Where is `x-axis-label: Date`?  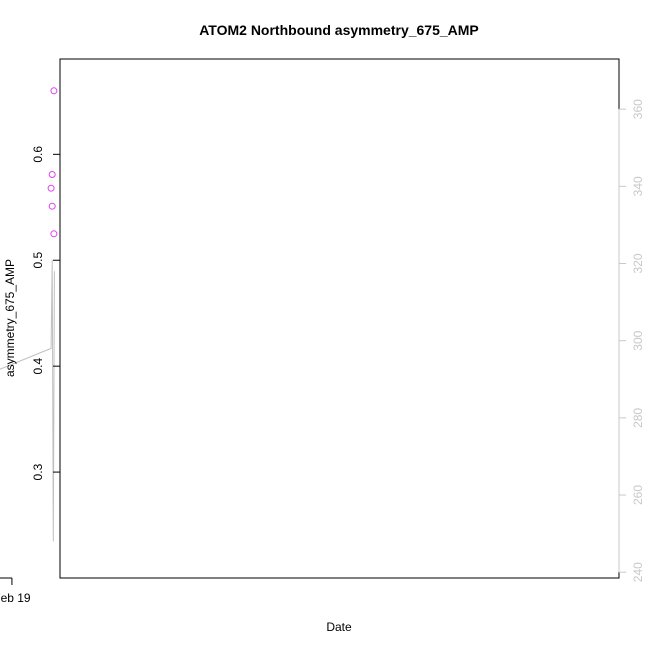 x-axis-label: Date is located at coordinates (339, 627).